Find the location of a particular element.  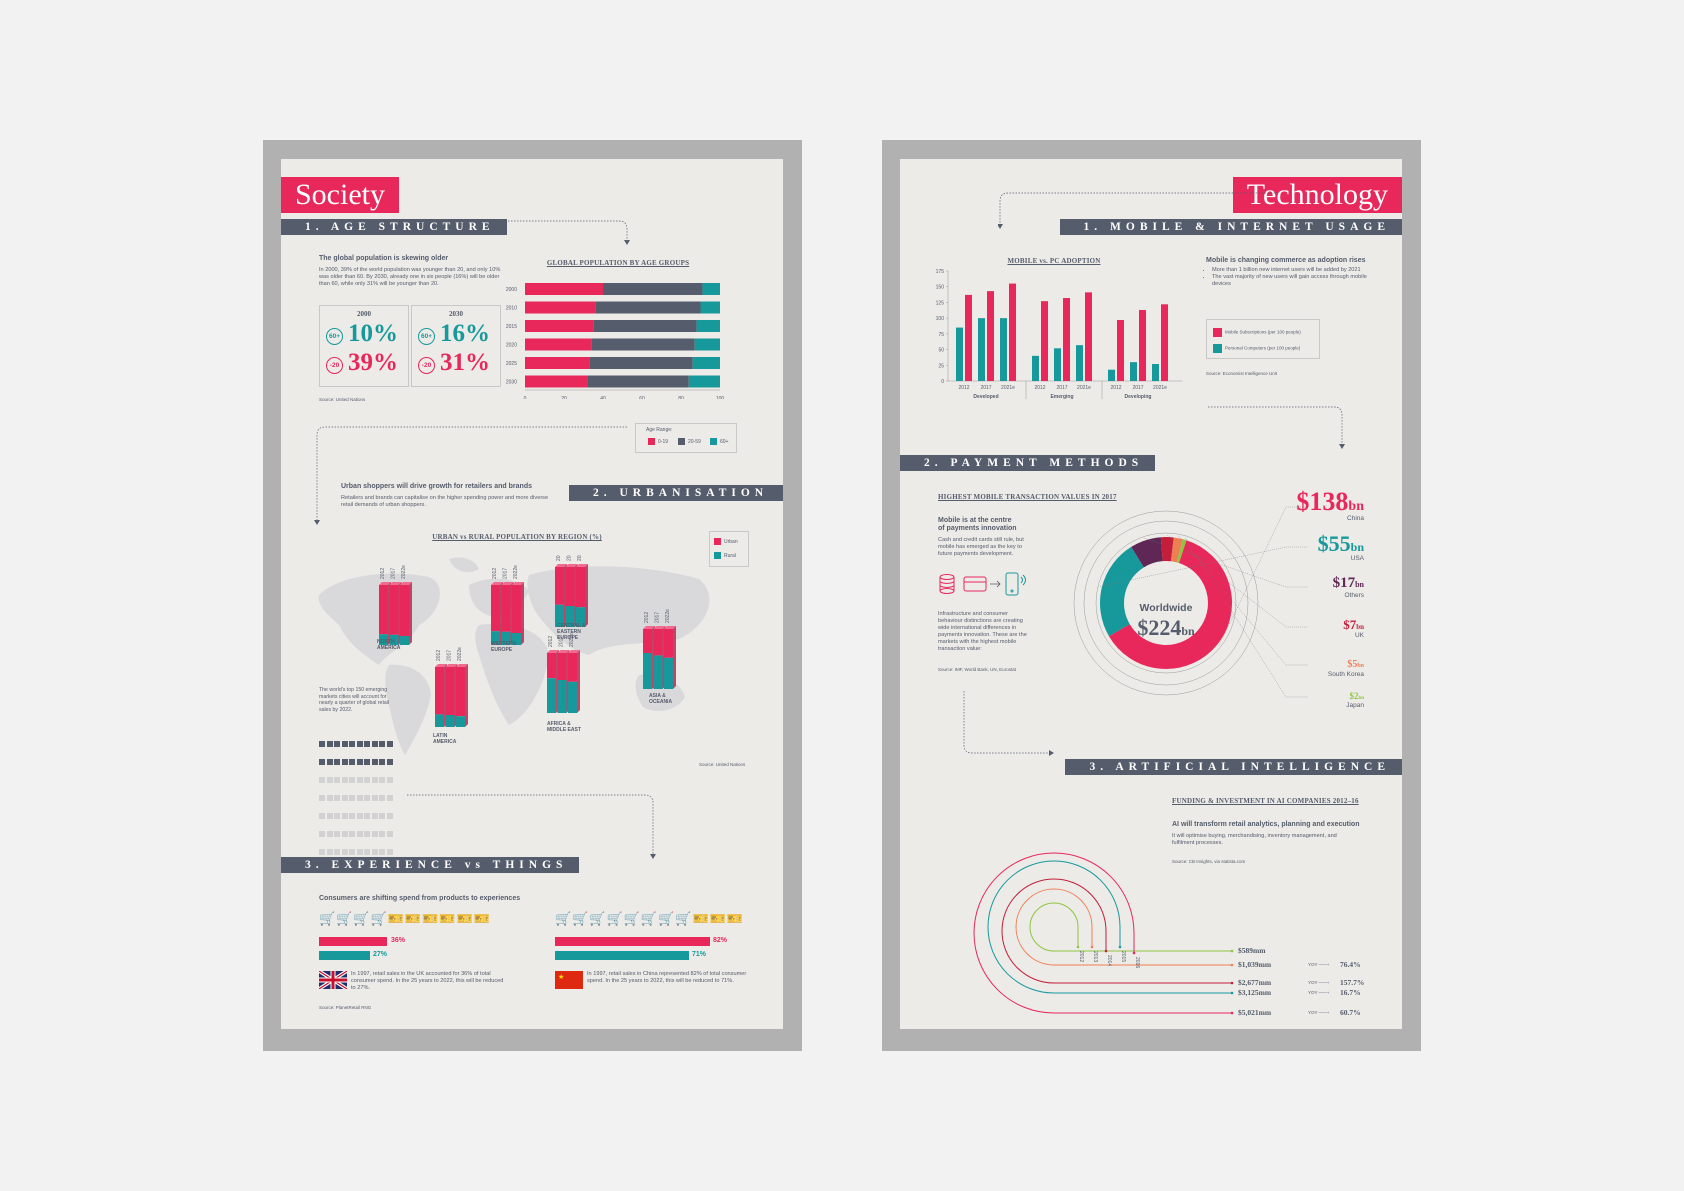

x-tick-label: 100 is located at coordinates (720, 397).